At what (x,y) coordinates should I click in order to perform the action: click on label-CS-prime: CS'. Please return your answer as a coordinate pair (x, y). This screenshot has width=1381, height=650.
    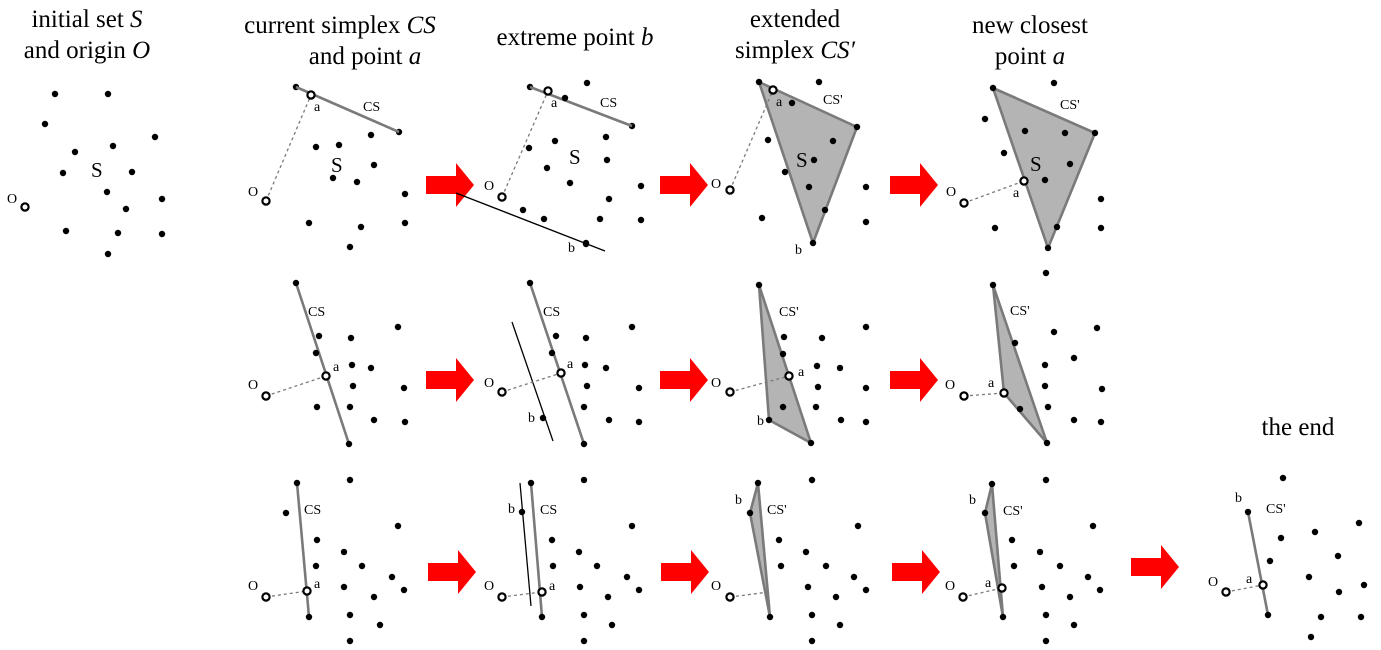
    Looking at the image, I should click on (777, 510).